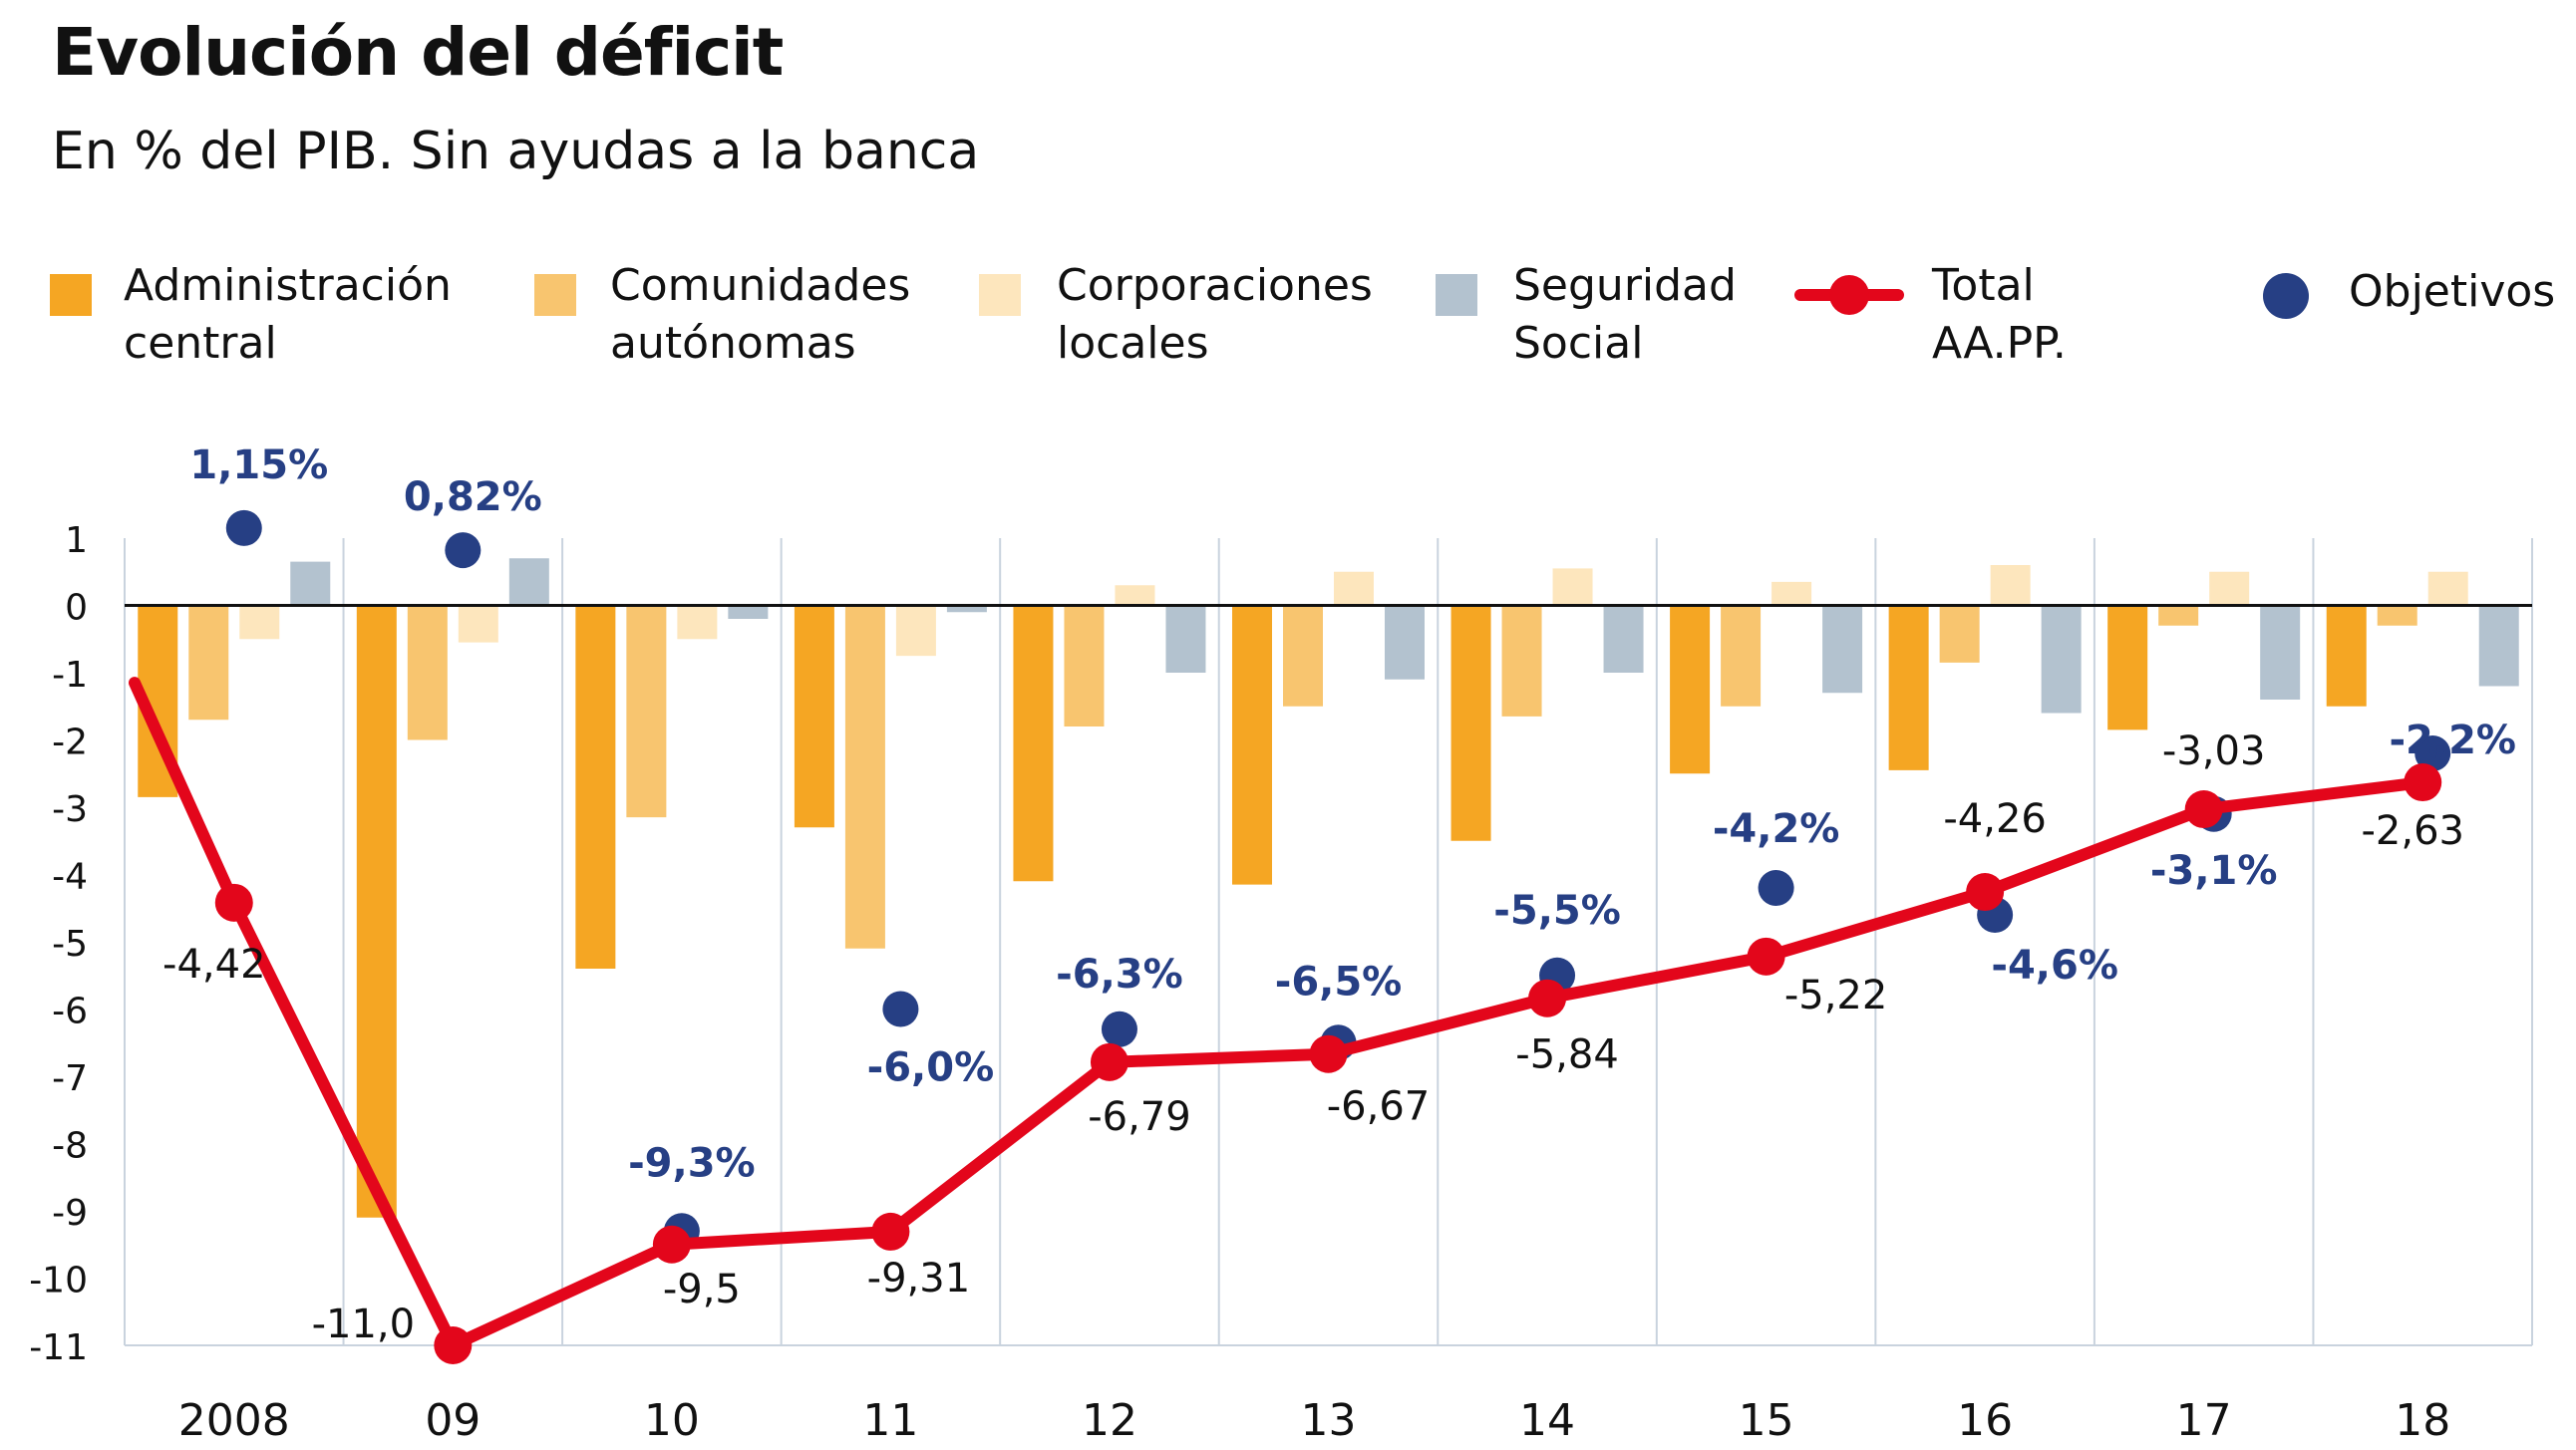  I want to click on x-tick-label: 18, so click(2422, 1420).